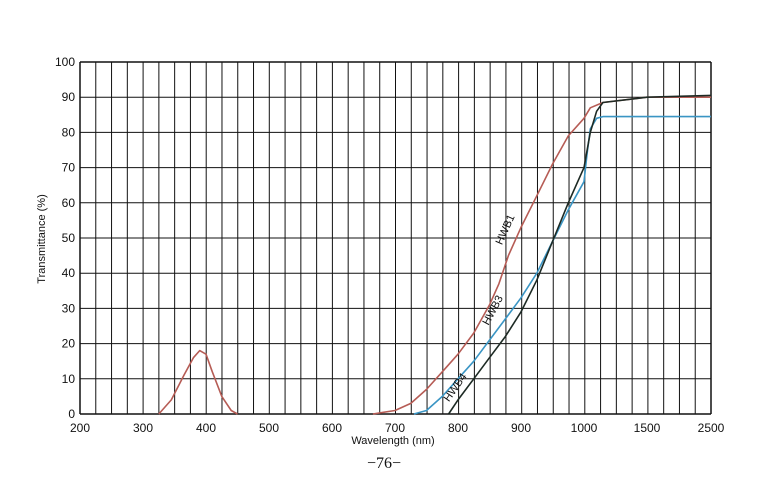 Image resolution: width=768 pixels, height=492 pixels. What do you see at coordinates (647, 428) in the screenshot?
I see `x-tick-label: 1500` at bounding box center [647, 428].